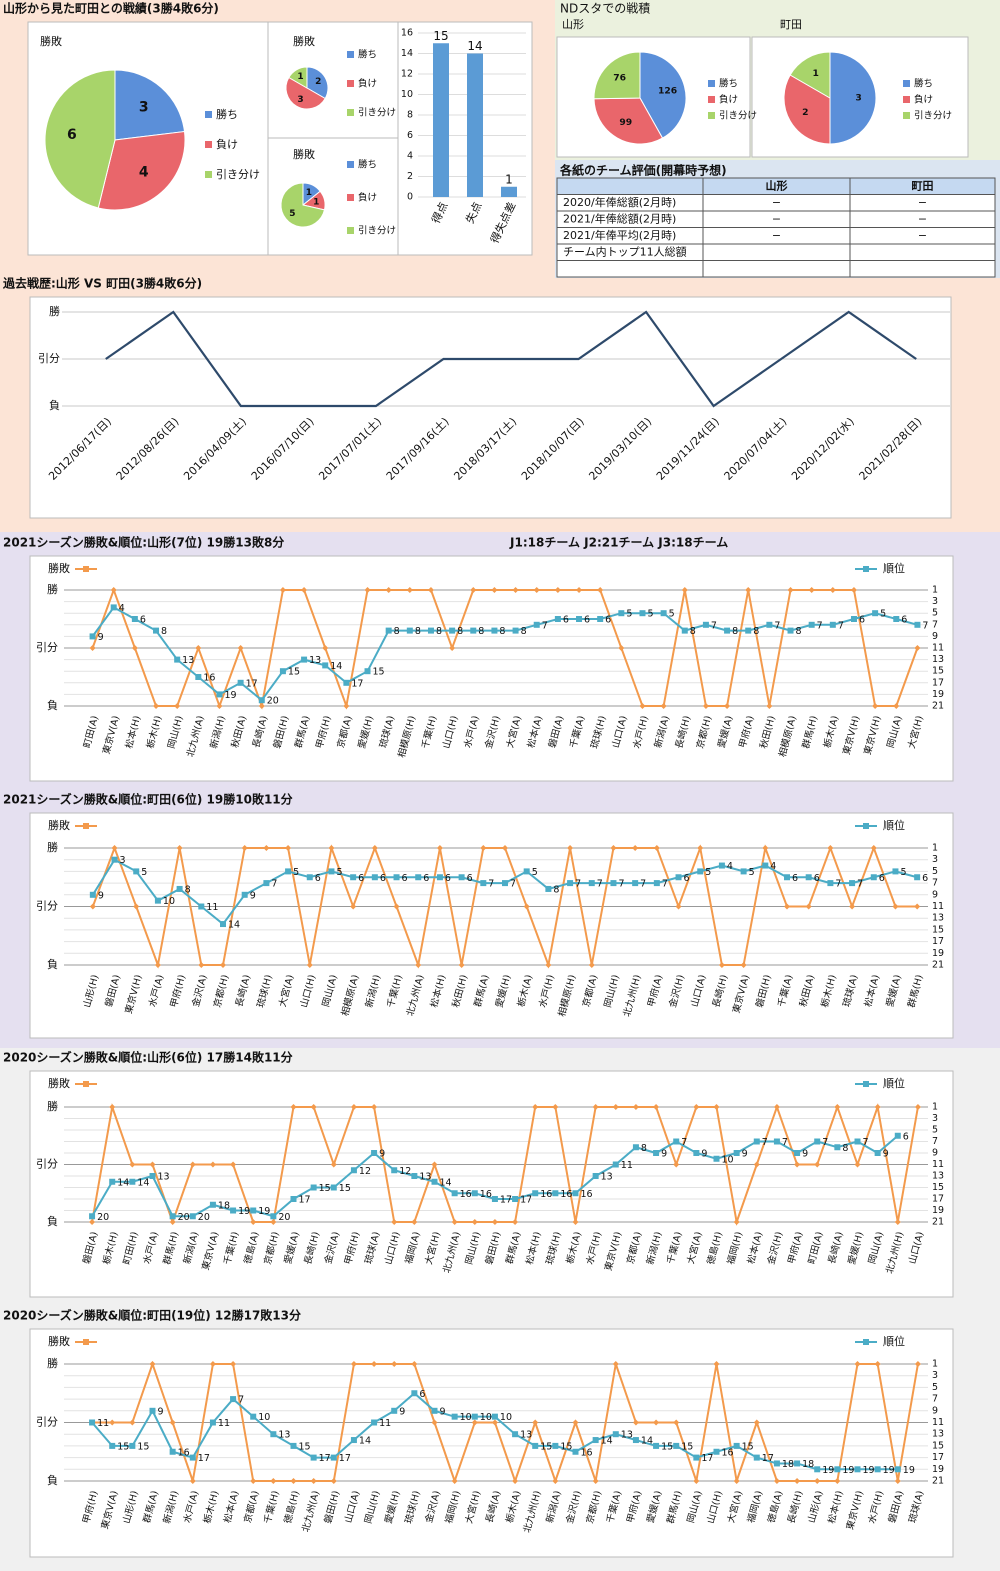  What do you see at coordinates (86, 1342) in the screenshot?
I see `legend-marker` at bounding box center [86, 1342].